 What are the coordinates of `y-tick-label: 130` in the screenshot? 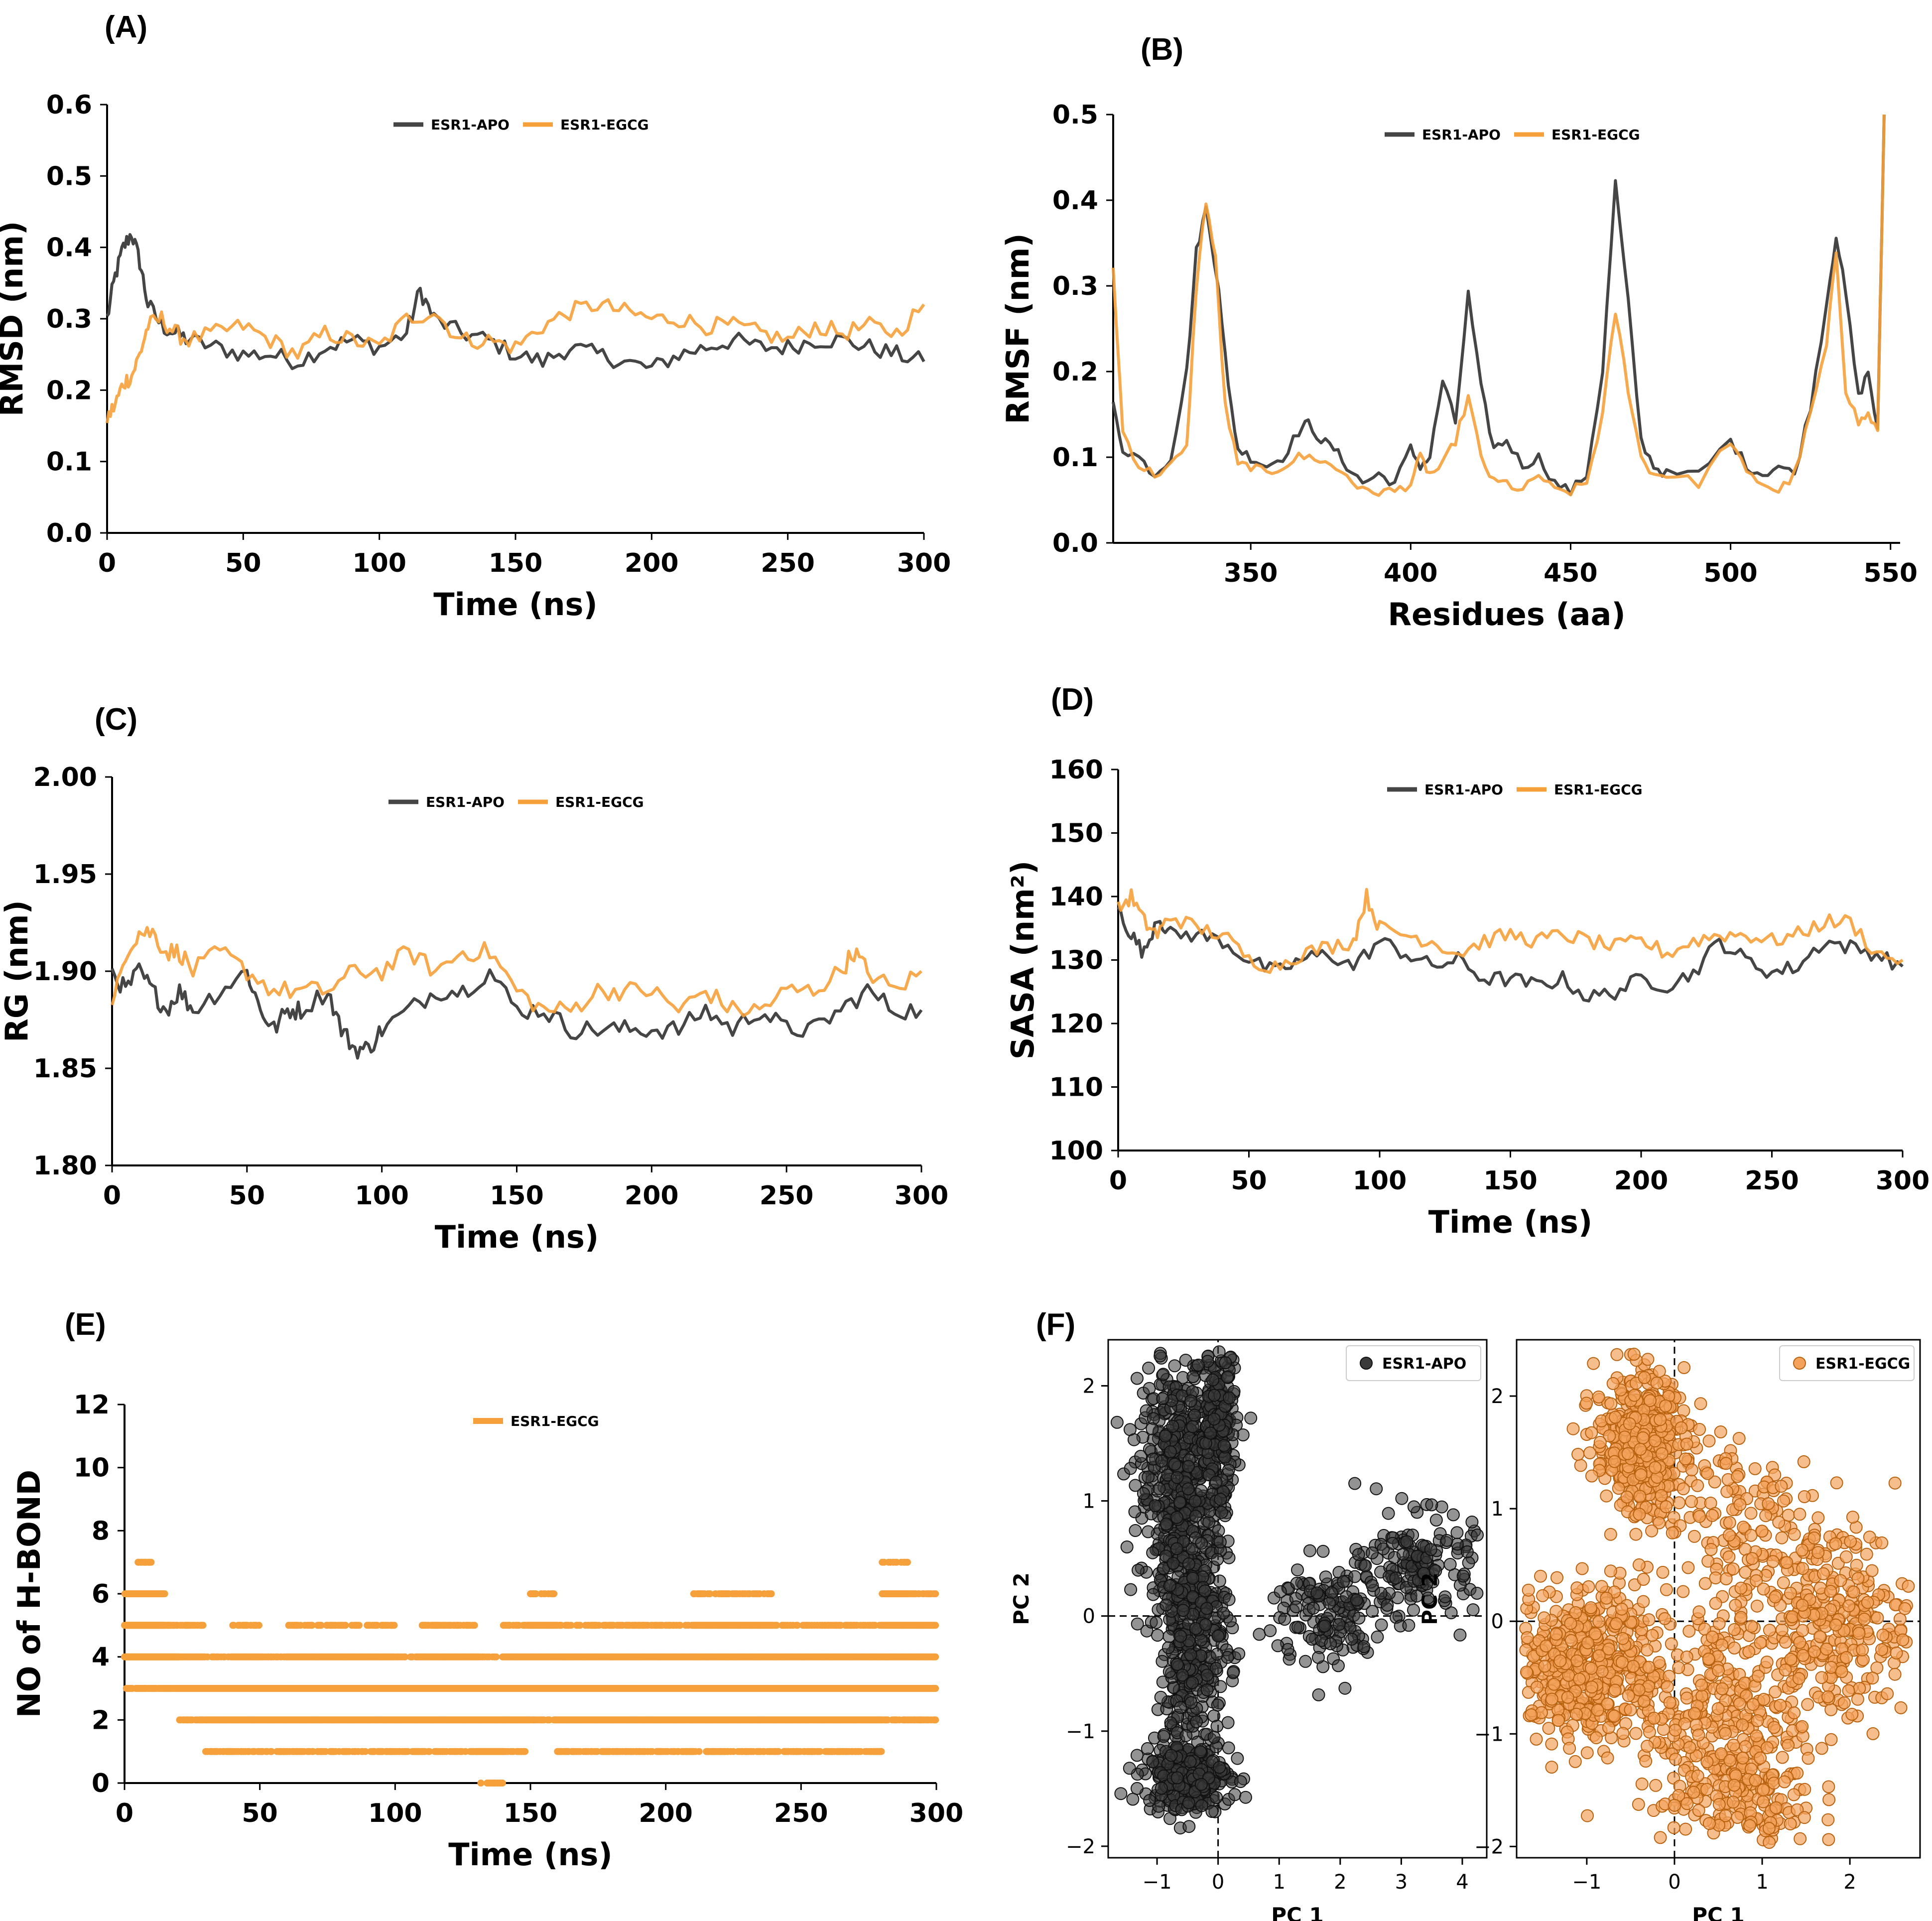 It's located at (1076, 961).